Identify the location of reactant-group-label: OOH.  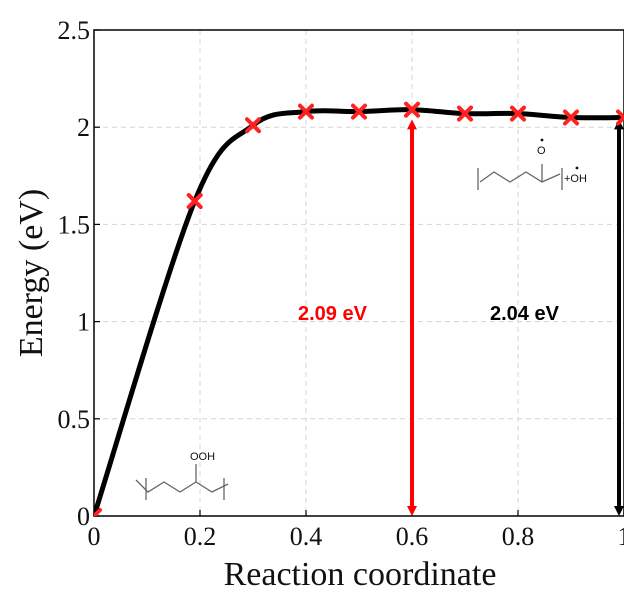
(202, 457).